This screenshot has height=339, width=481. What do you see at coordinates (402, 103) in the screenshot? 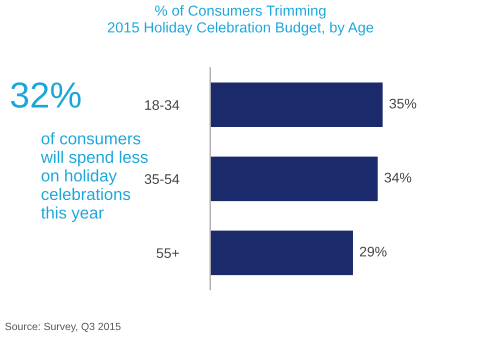
I see `data-label: 35%` at bounding box center [402, 103].